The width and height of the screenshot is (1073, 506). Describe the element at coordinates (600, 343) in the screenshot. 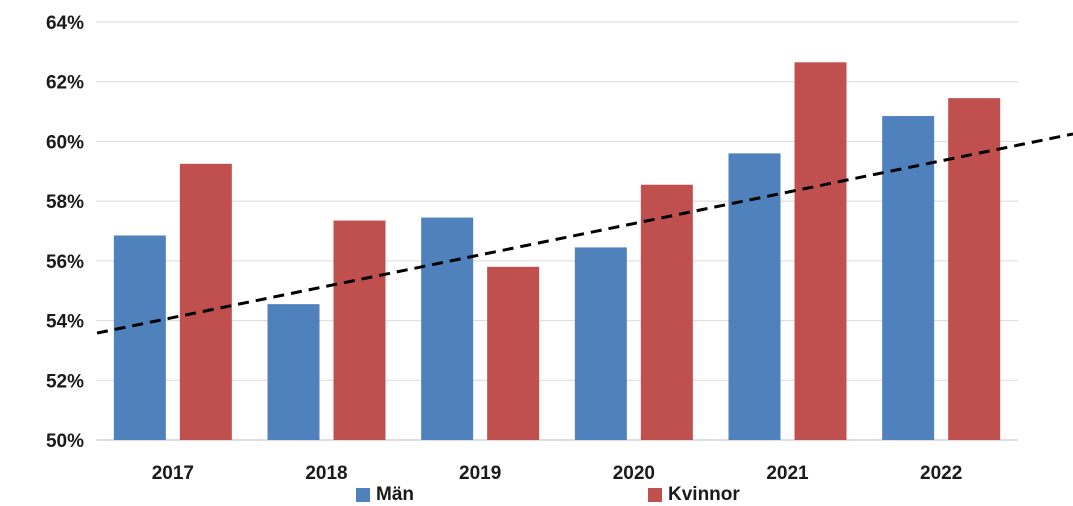

I see `bar-man-2020` at that location.